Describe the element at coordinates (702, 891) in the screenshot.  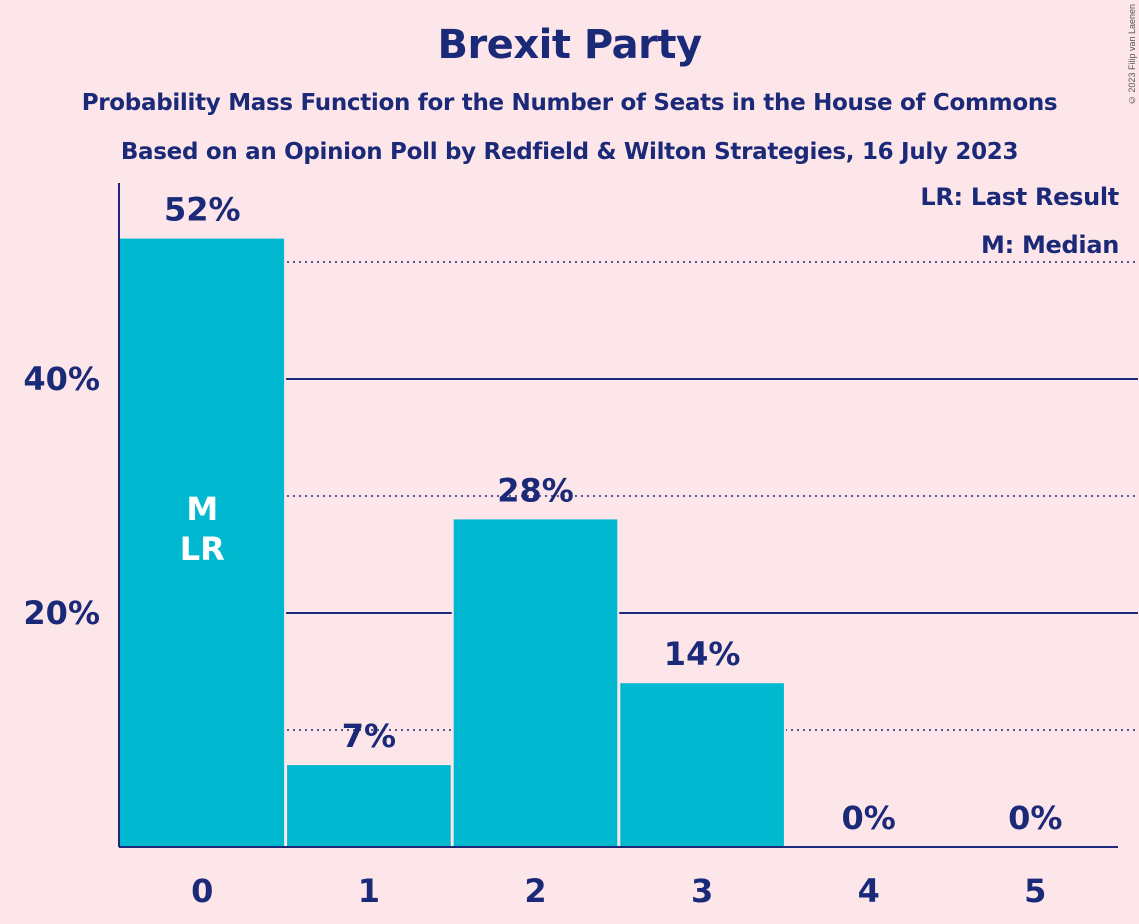
I see `x-tick-label-3: 3` at that location.